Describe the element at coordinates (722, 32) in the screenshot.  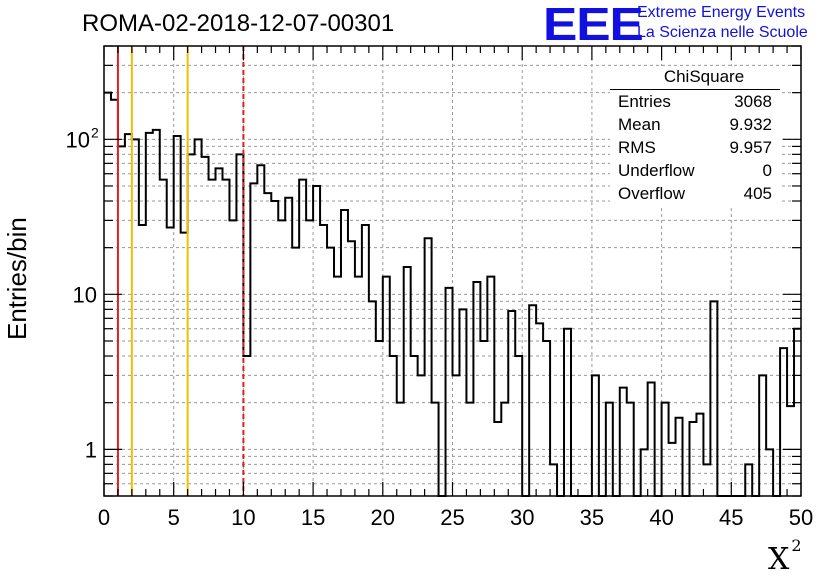
I see `logo-line-2: La Scienza nelle Scuole` at that location.